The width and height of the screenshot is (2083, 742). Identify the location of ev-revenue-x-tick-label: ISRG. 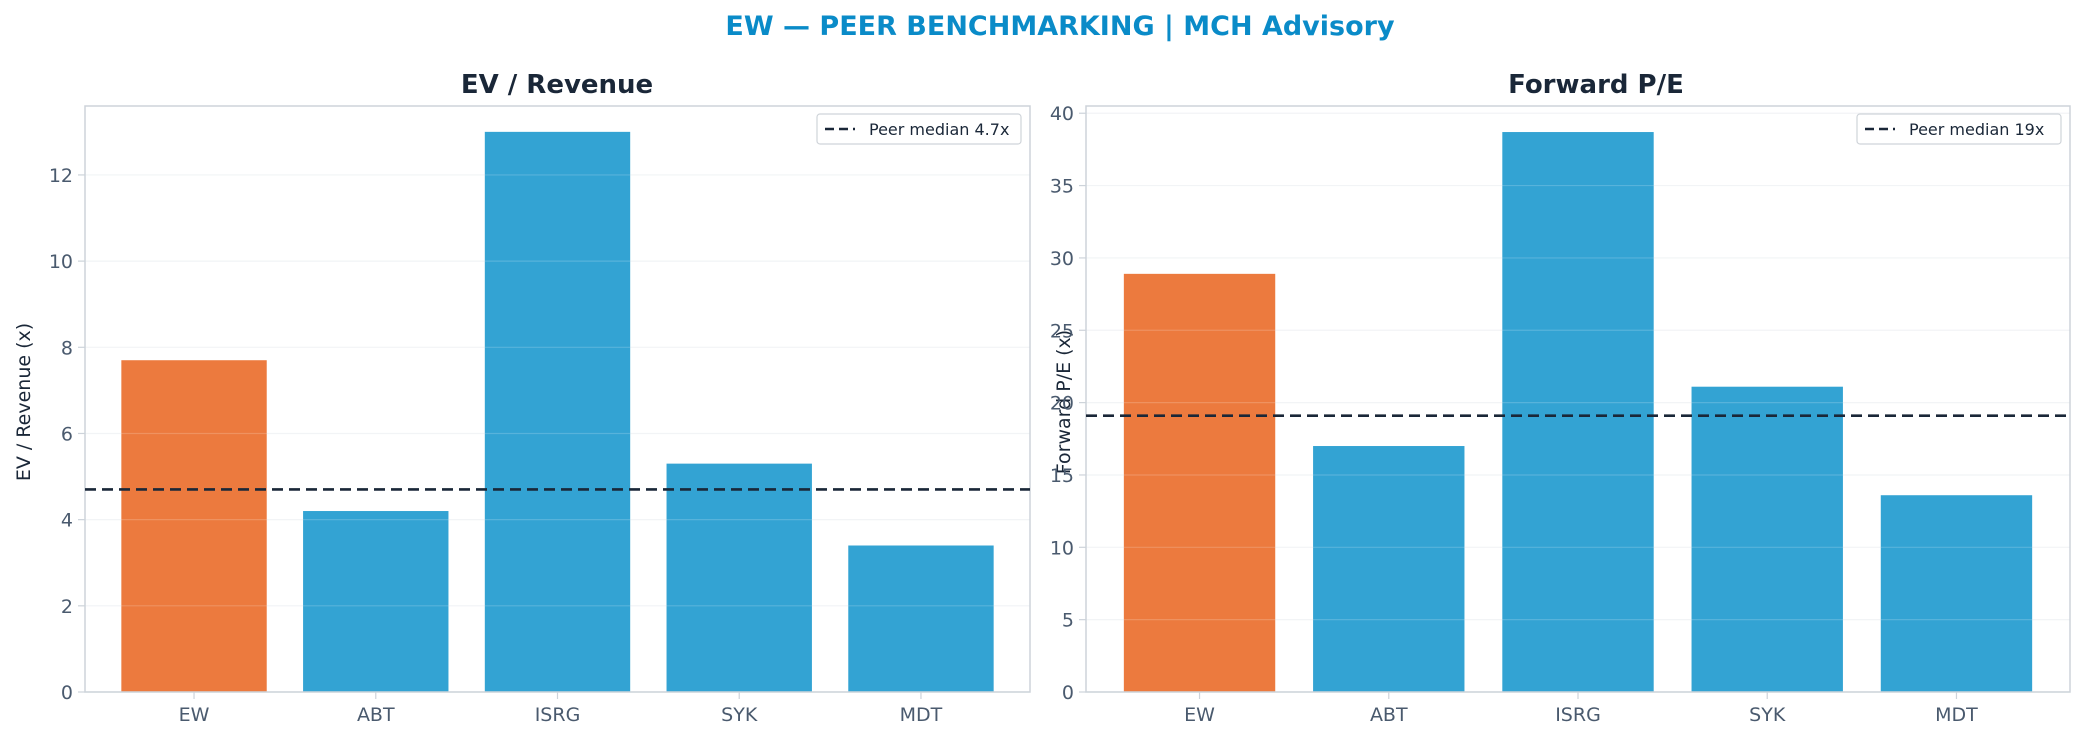
(558, 715).